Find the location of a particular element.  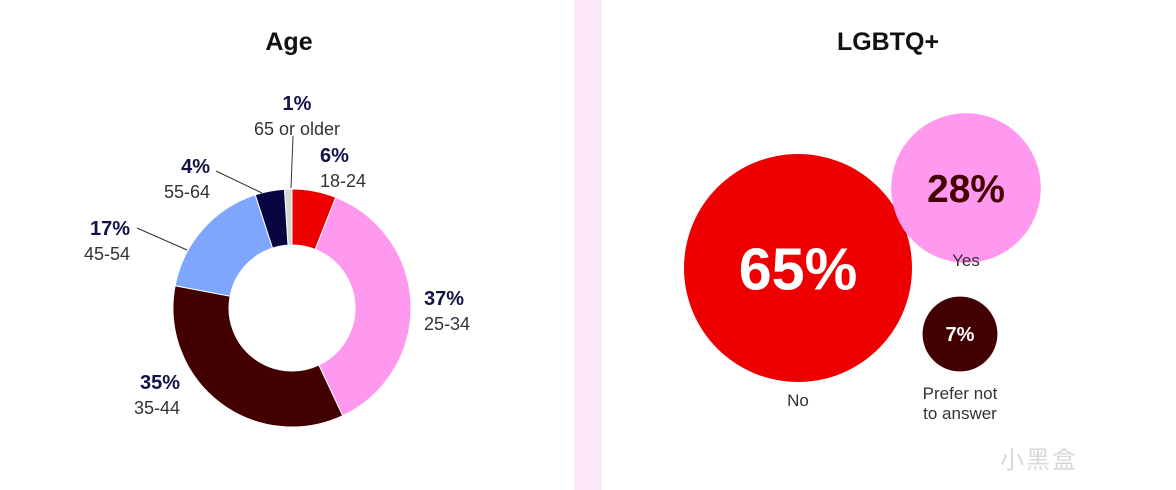

slice-category-label: 65 or older is located at coordinates (297, 129).